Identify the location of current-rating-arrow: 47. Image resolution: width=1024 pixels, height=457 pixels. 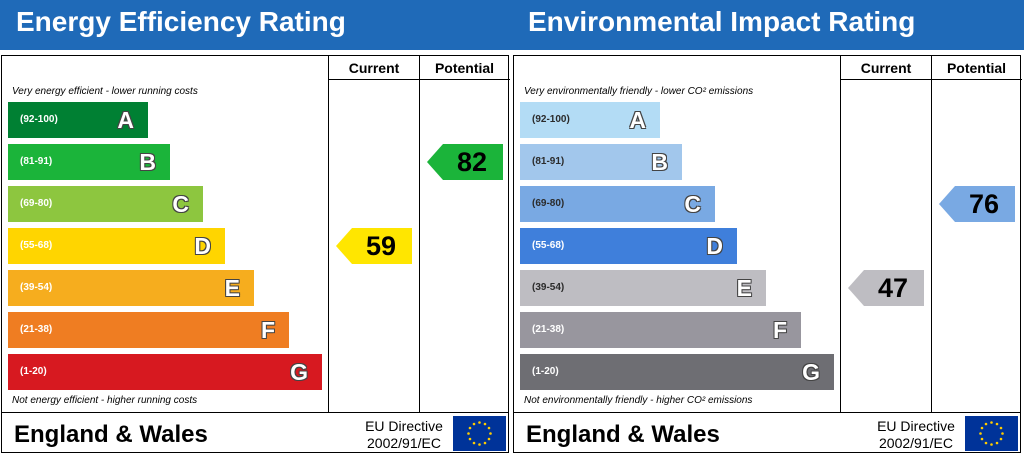
(886, 288).